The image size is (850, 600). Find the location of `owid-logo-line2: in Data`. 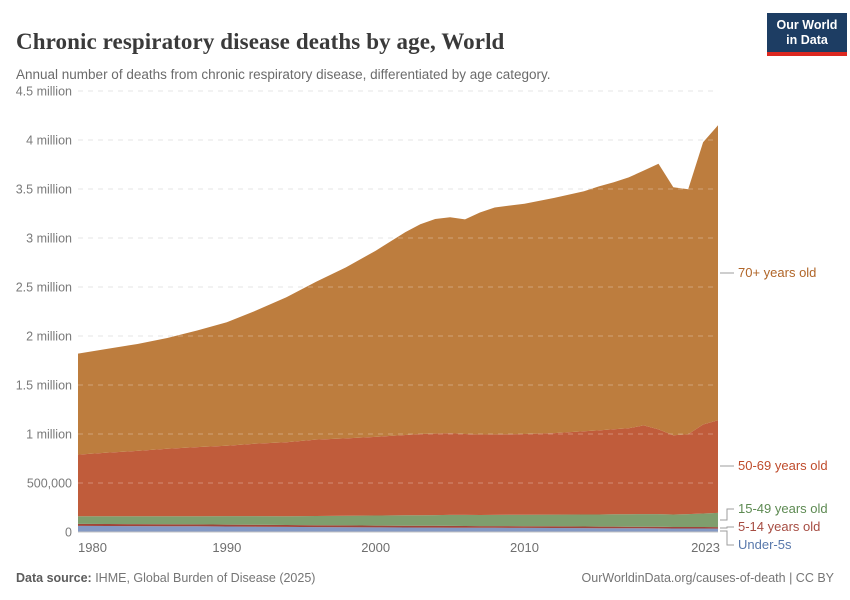

owid-logo-line2: in Data is located at coordinates (807, 40).